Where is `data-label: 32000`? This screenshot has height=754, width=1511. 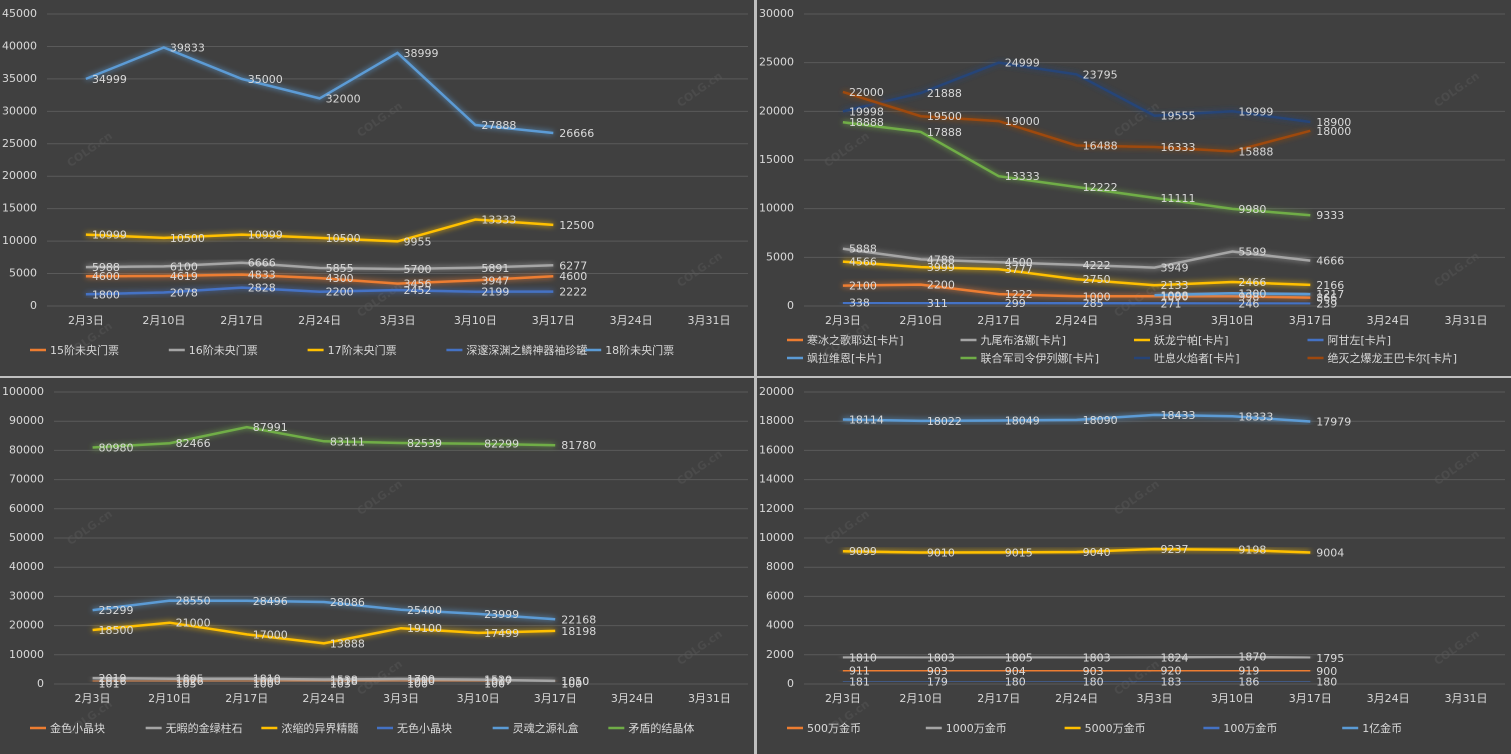
data-label: 32000 is located at coordinates (343, 98).